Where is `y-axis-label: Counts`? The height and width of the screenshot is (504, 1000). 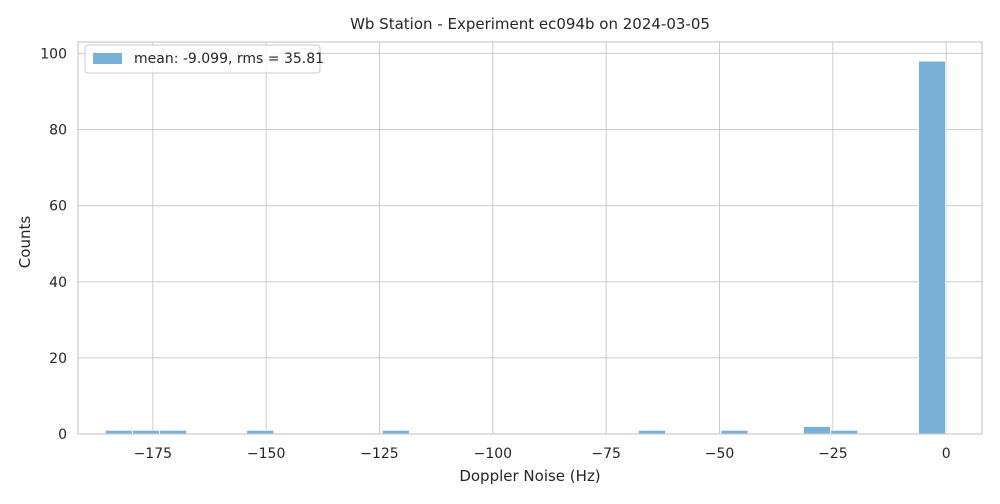 y-axis-label: Counts is located at coordinates (25, 242).